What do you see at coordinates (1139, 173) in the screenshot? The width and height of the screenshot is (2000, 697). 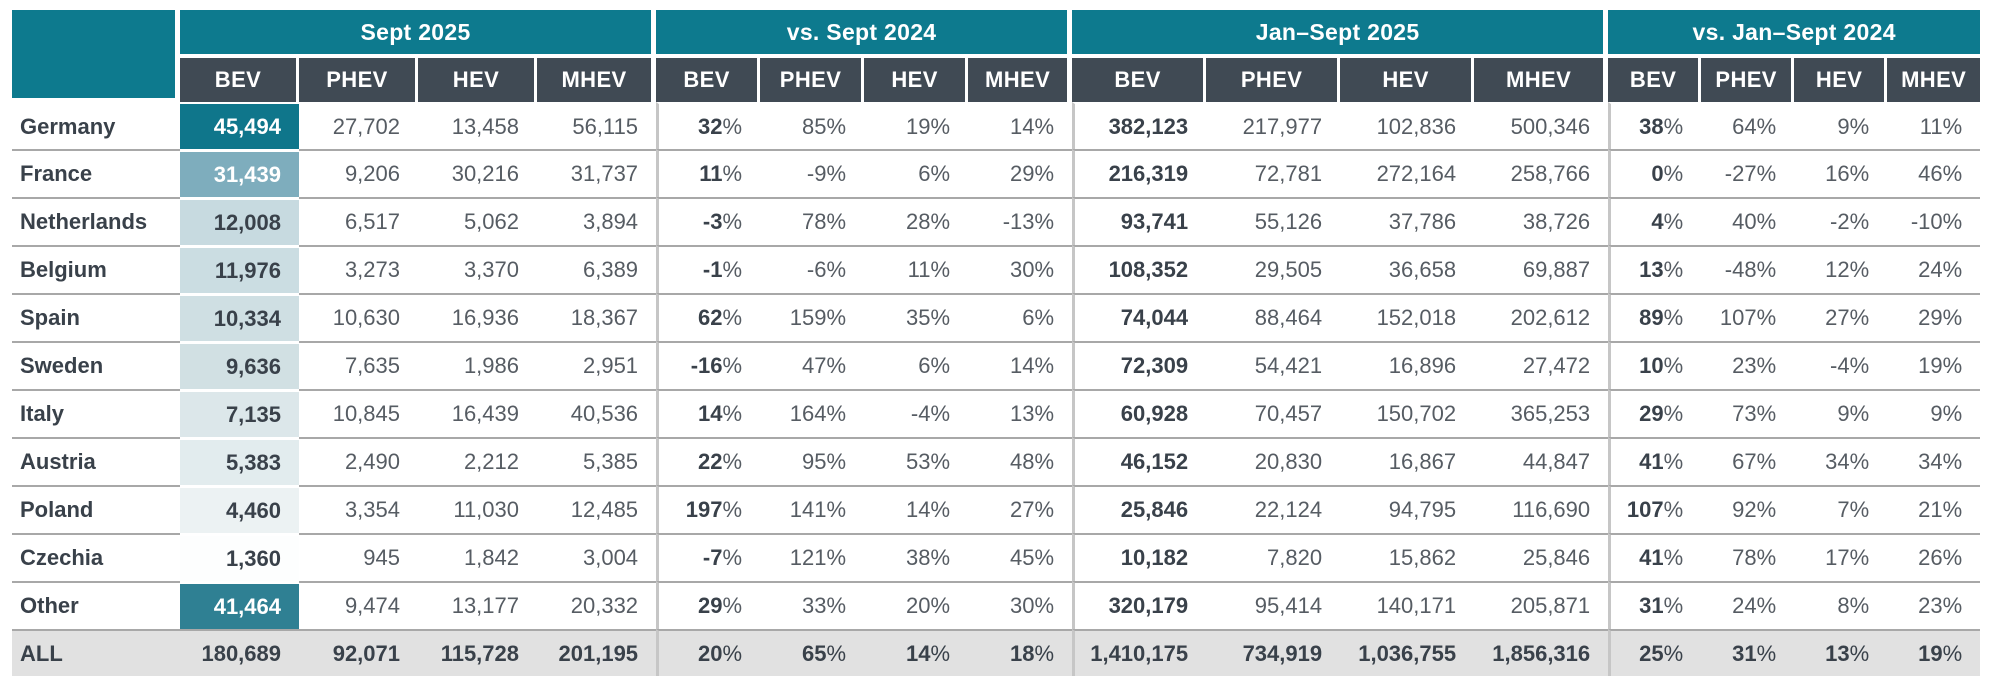 I see `value-cell-jan-sept-2025: 216,319` at bounding box center [1139, 173].